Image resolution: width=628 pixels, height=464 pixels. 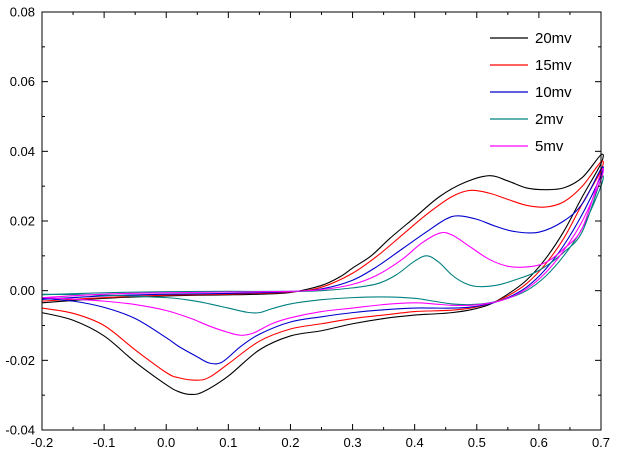 What do you see at coordinates (22, 12) in the screenshot?
I see `y-axis-tick-label: 0.08` at bounding box center [22, 12].